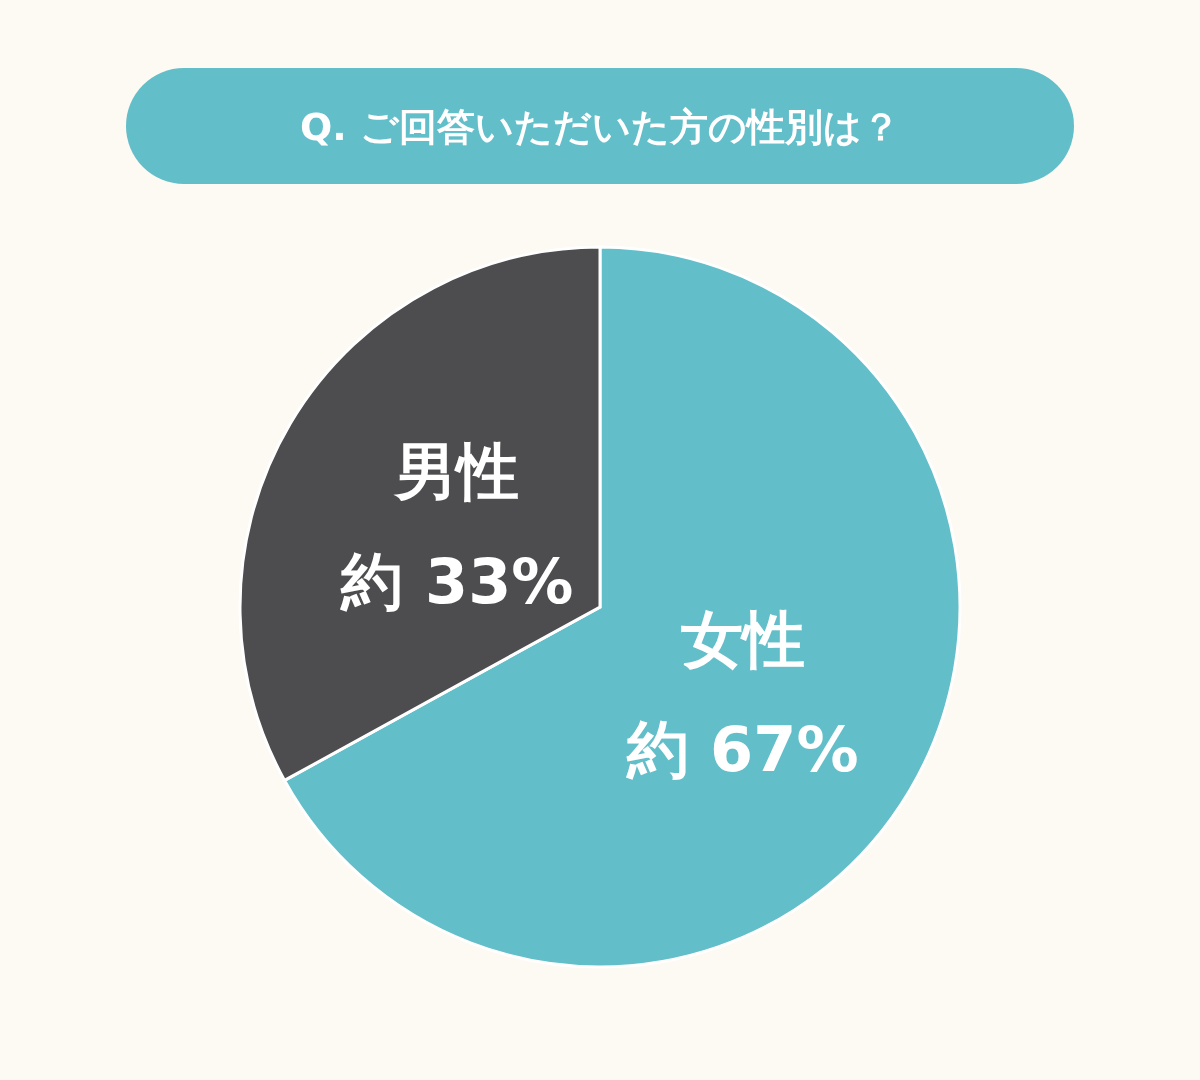  What do you see at coordinates (456, 471) in the screenshot?
I see `slice-label: 男性` at bounding box center [456, 471].